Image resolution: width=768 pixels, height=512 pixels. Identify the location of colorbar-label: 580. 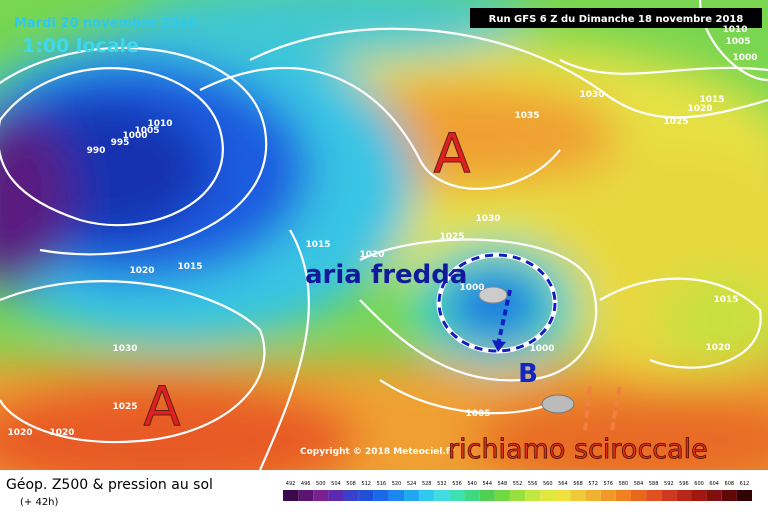
(624, 484).